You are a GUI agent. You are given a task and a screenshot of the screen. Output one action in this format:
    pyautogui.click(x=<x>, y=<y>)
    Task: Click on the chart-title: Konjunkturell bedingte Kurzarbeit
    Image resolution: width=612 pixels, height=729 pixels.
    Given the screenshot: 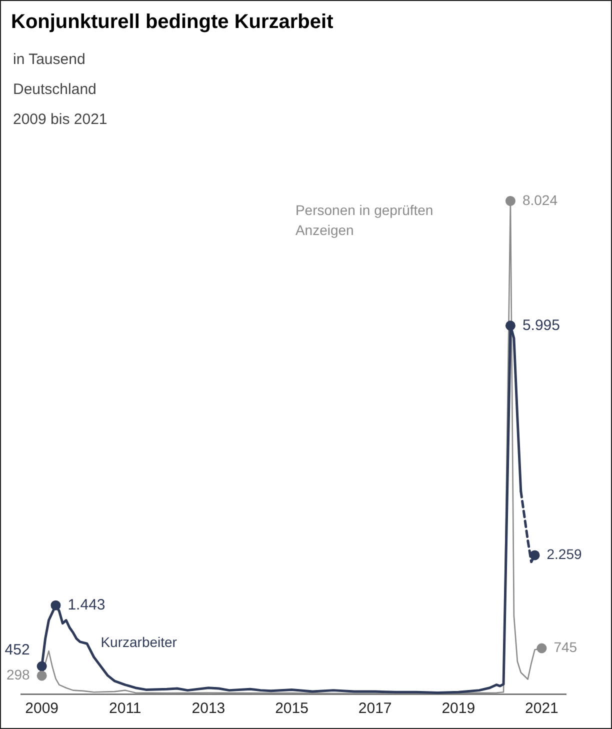 What is the action you would take?
    pyautogui.click(x=172, y=22)
    